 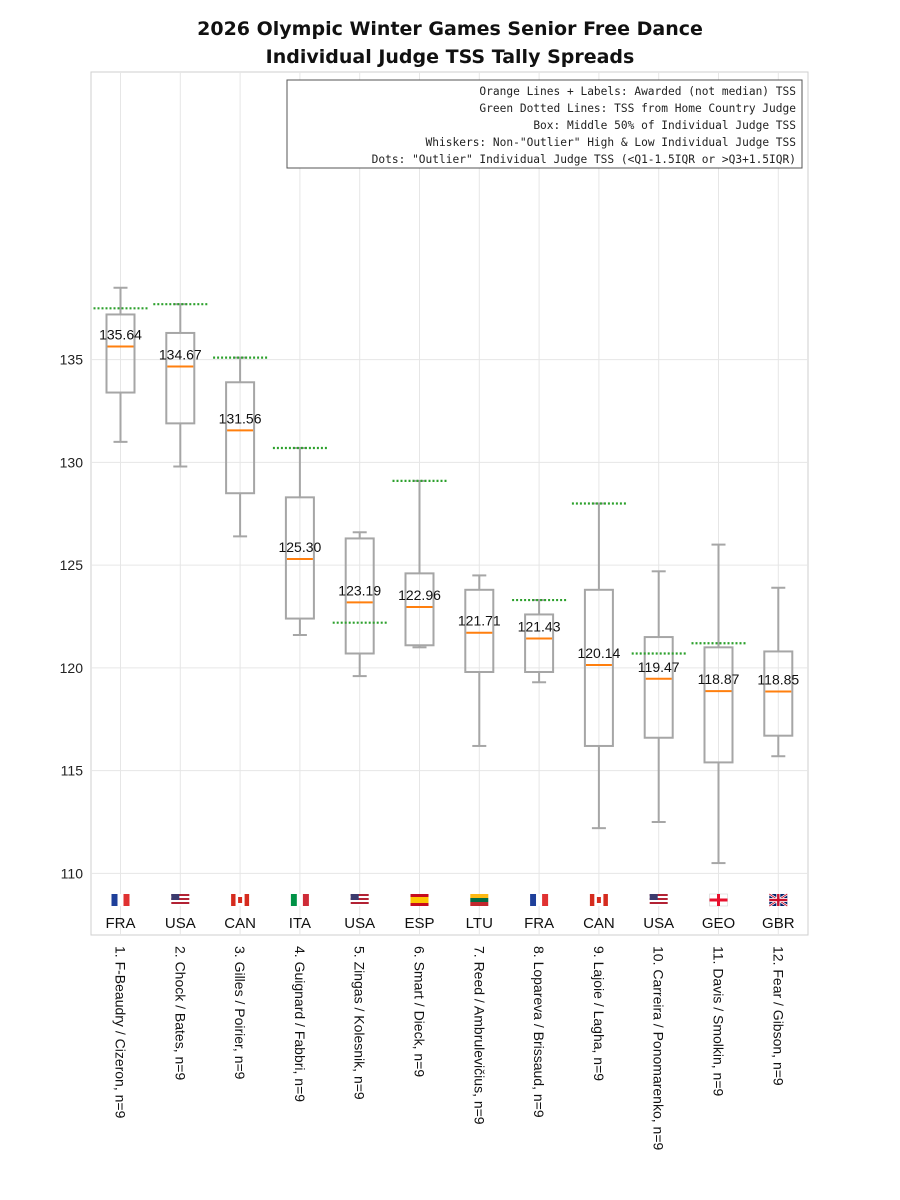 I want to click on y-tick-label: 135, so click(x=72, y=360).